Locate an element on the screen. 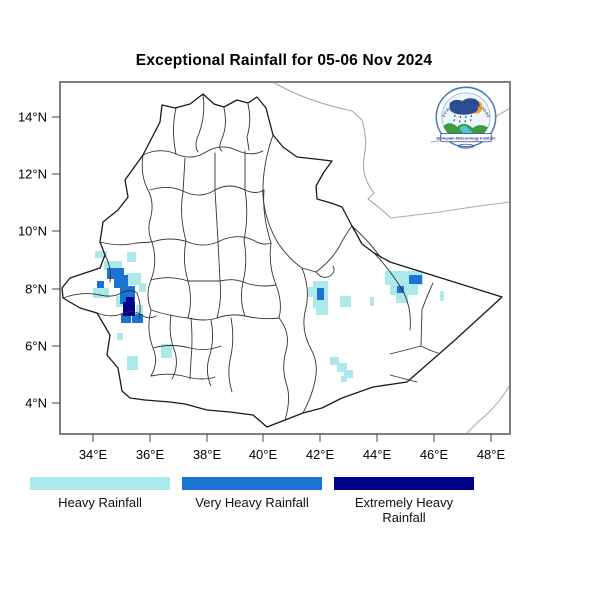  legend-item-extremely-heavy: Extremely Heavy Rainfall is located at coordinates (404, 501).